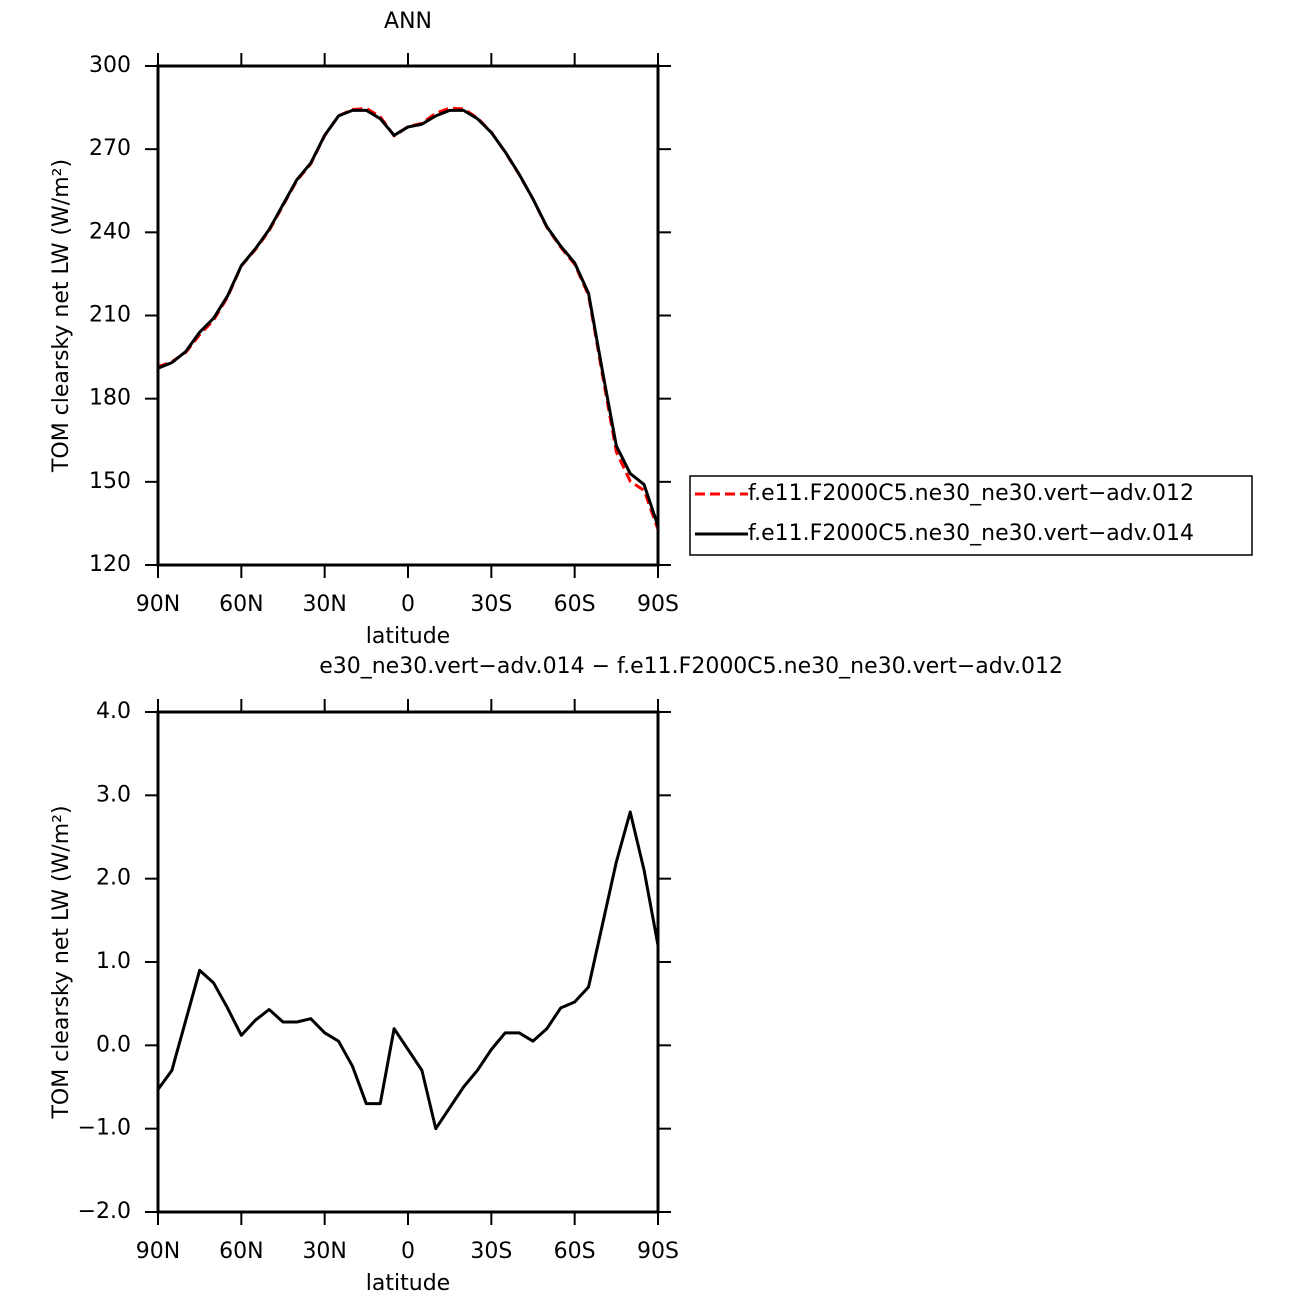 This screenshot has height=1303, width=1302. Describe the element at coordinates (104, 1211) in the screenshot. I see `y-tick-label: −2.0` at that location.